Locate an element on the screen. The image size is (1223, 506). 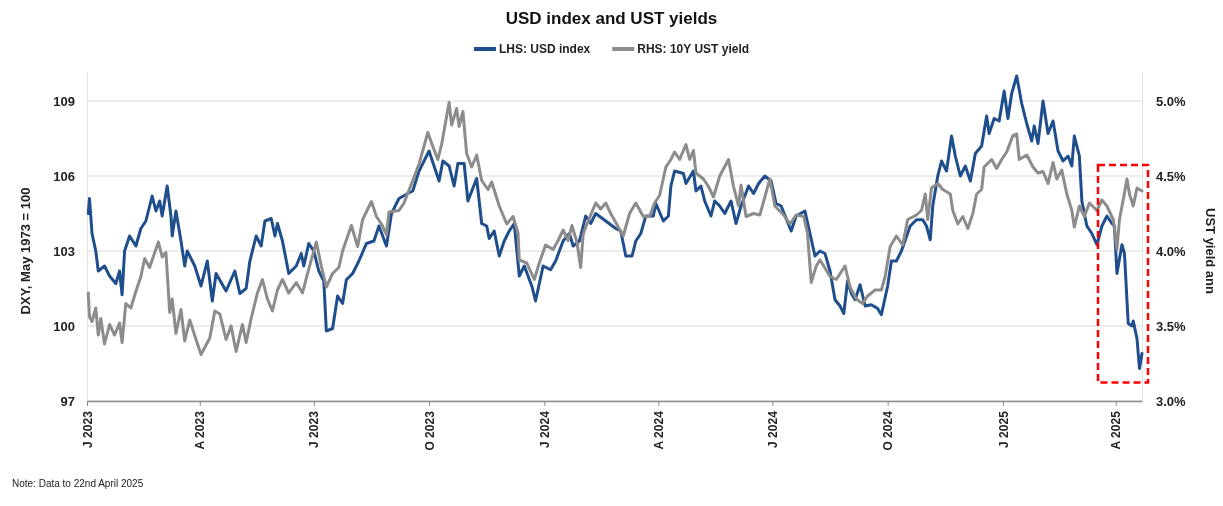
y2-tick-label: 4.5% is located at coordinates (1171, 176).